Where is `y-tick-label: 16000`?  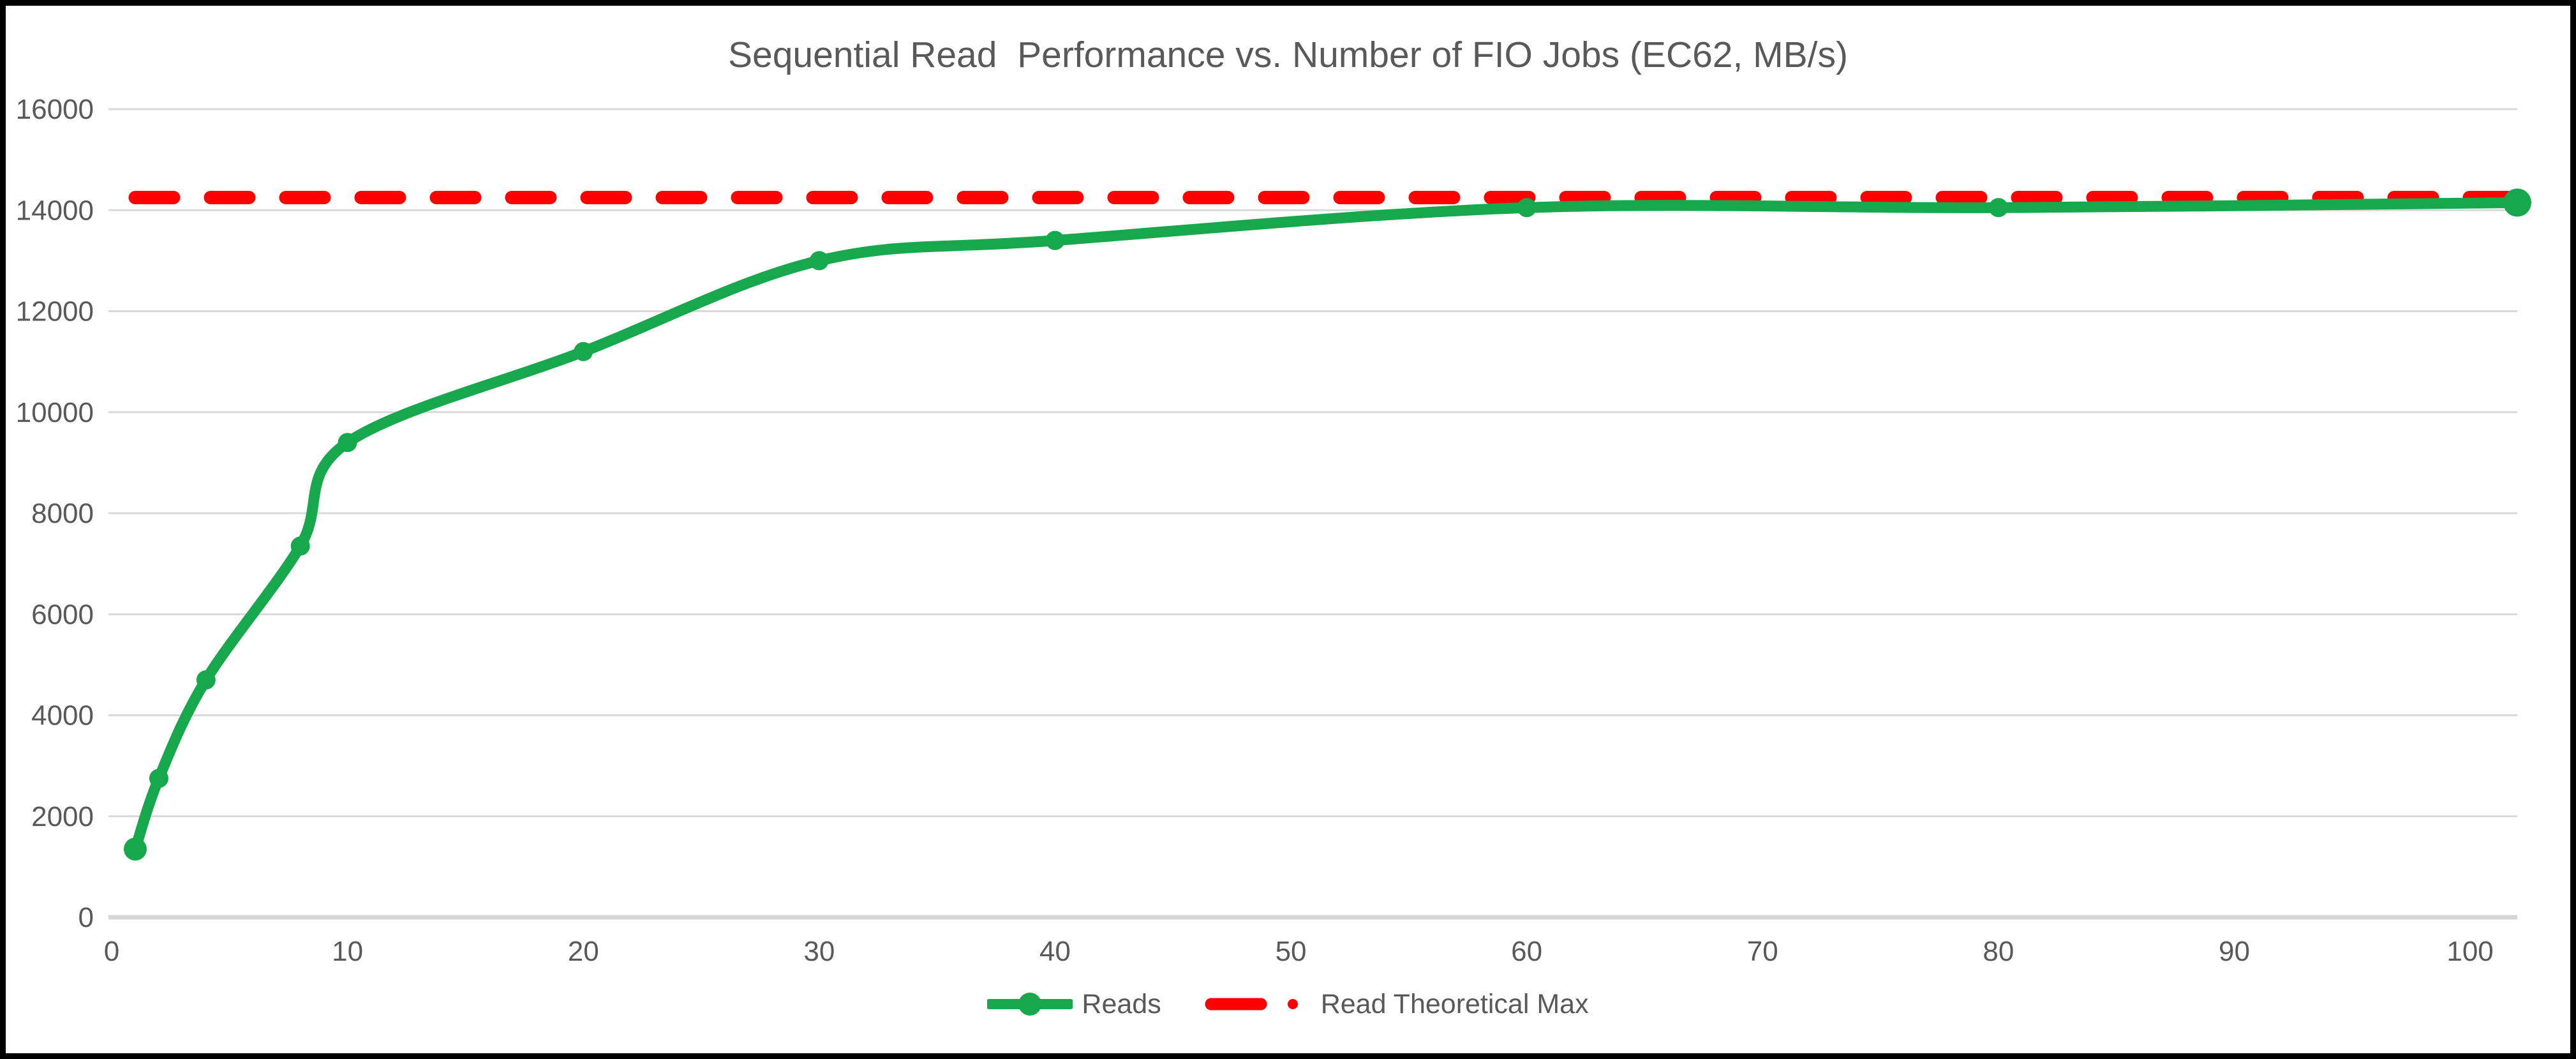 y-tick-label: 16000 is located at coordinates (55, 110).